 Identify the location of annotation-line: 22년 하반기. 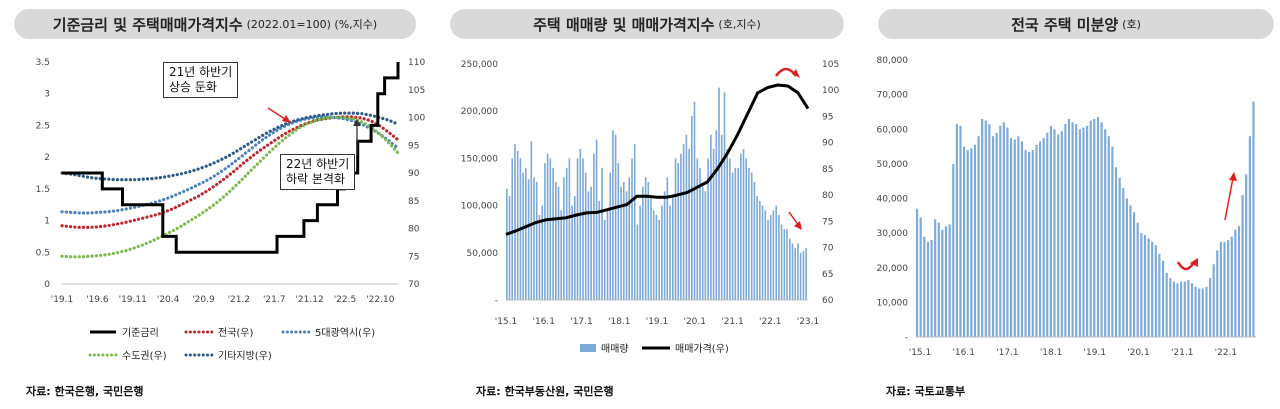
(318, 164).